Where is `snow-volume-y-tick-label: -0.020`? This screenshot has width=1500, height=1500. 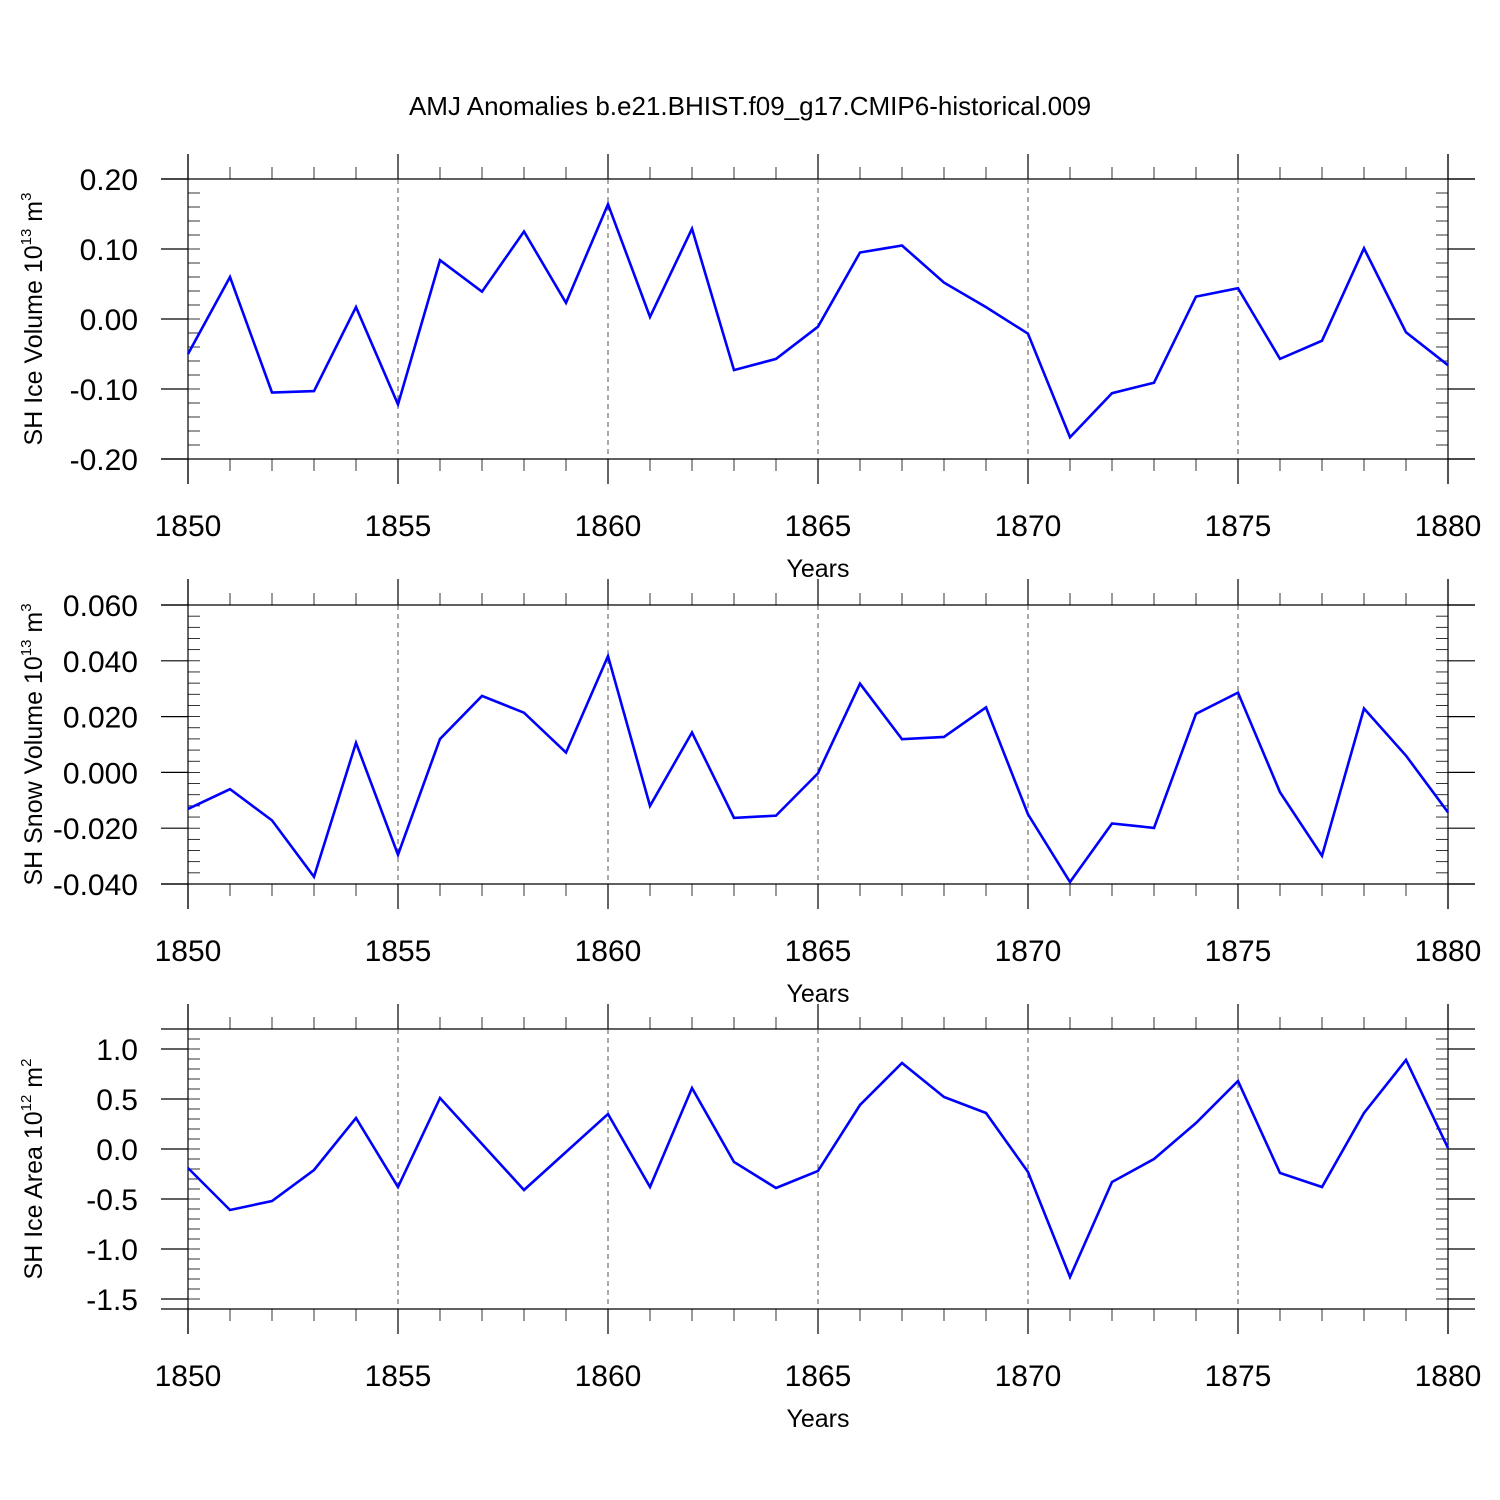
snow-volume-y-tick-label: -0.020 is located at coordinates (95, 829).